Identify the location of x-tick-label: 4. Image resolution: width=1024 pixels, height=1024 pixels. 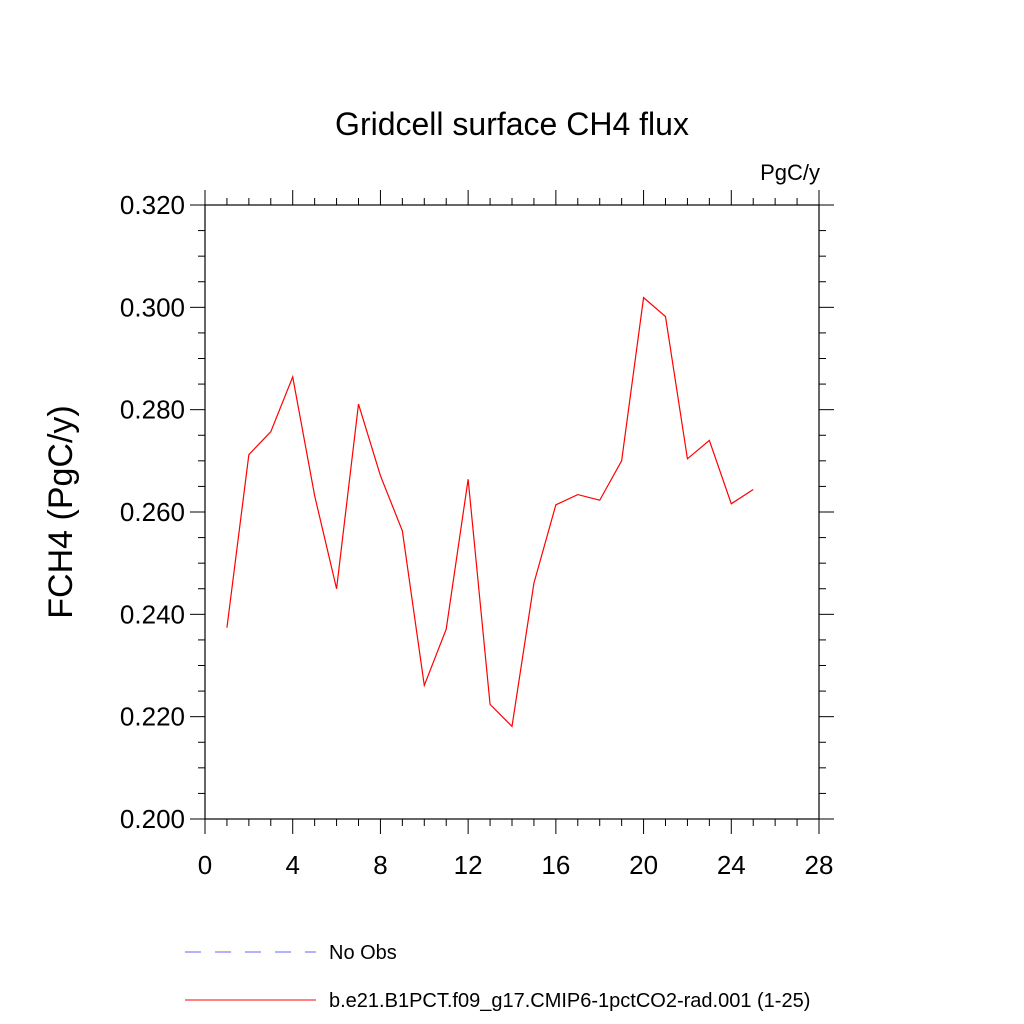
(292, 865).